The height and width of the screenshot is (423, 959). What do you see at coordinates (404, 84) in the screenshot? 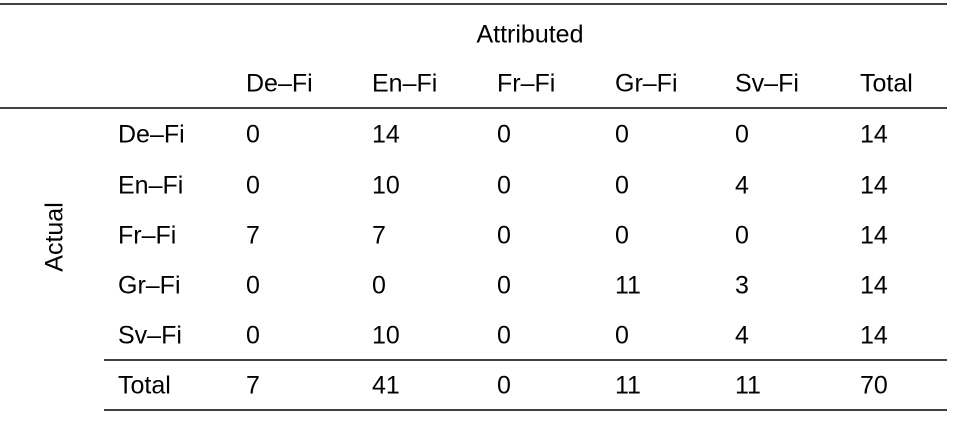
I see `column-header: En–Fi` at bounding box center [404, 84].